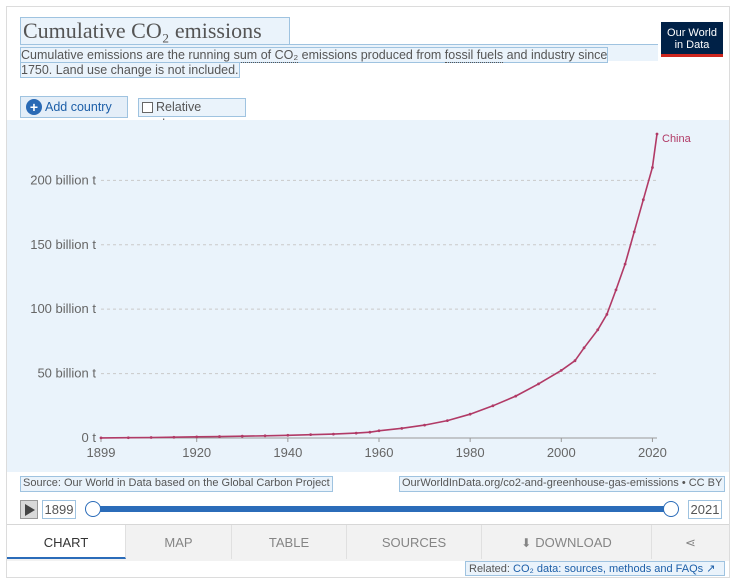  What do you see at coordinates (179, 542) in the screenshot?
I see `tab-map: MAP` at bounding box center [179, 542].